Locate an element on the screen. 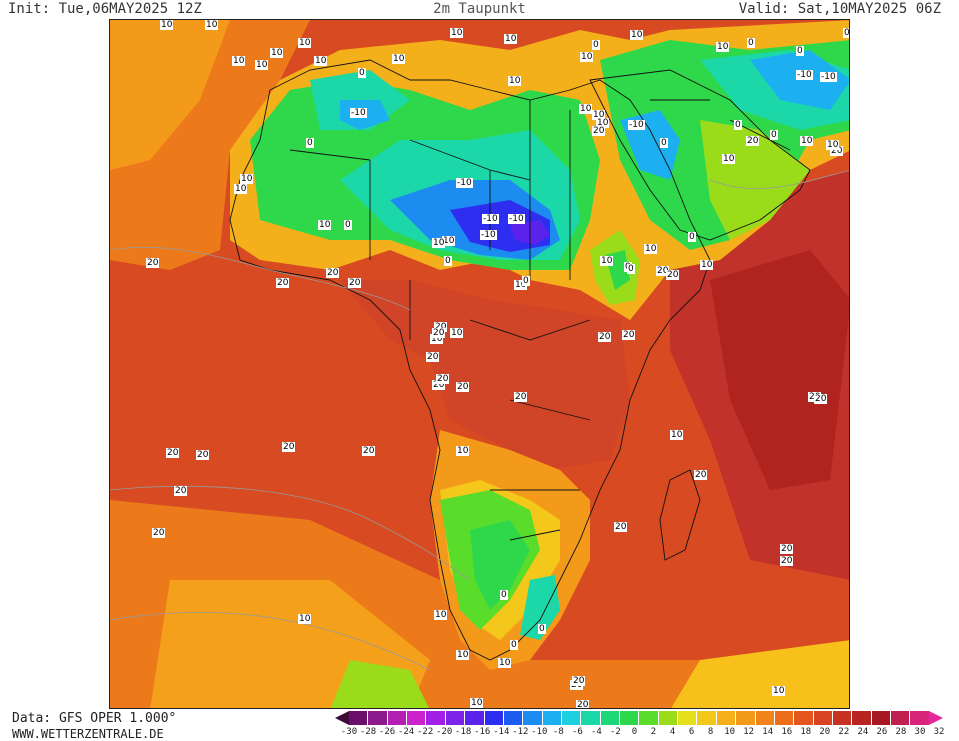 This screenshot has height=741, width=959. south-africa-teal is located at coordinates (540, 607).